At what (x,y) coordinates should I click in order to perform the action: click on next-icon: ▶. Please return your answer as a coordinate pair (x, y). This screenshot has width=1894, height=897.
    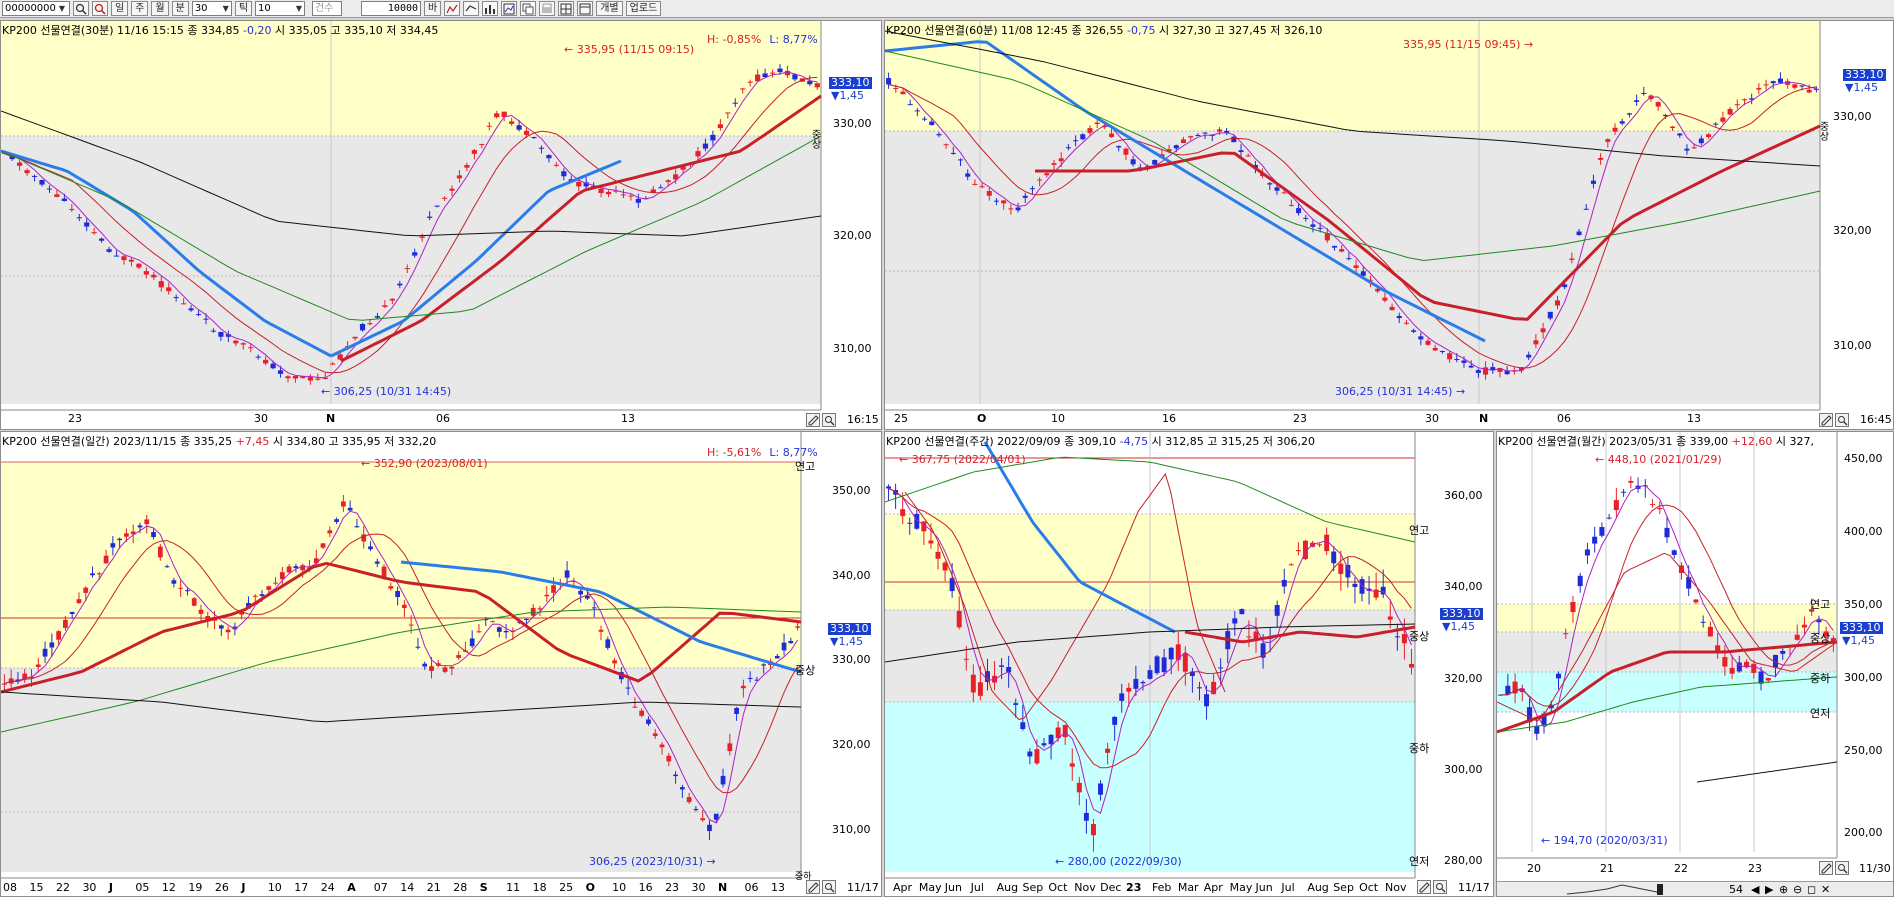
    Looking at the image, I should click on (1769, 889).